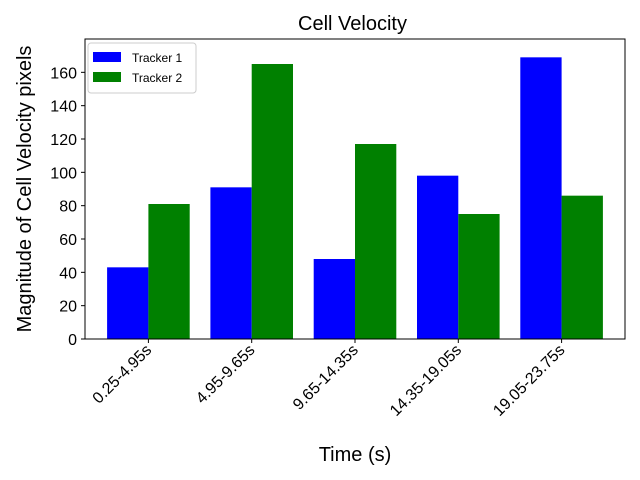 The image size is (640, 480). I want to click on x-axis-label: Time (s), so click(355, 455).